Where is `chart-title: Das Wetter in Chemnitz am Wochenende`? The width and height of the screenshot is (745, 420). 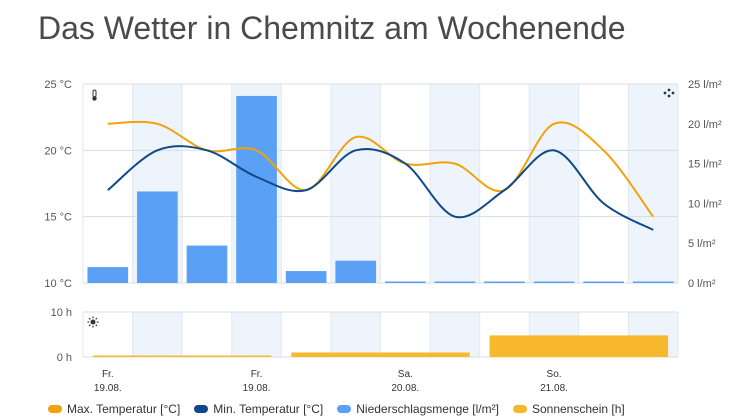 chart-title: Das Wetter in Chemnitz am Wochenende is located at coordinates (332, 28).